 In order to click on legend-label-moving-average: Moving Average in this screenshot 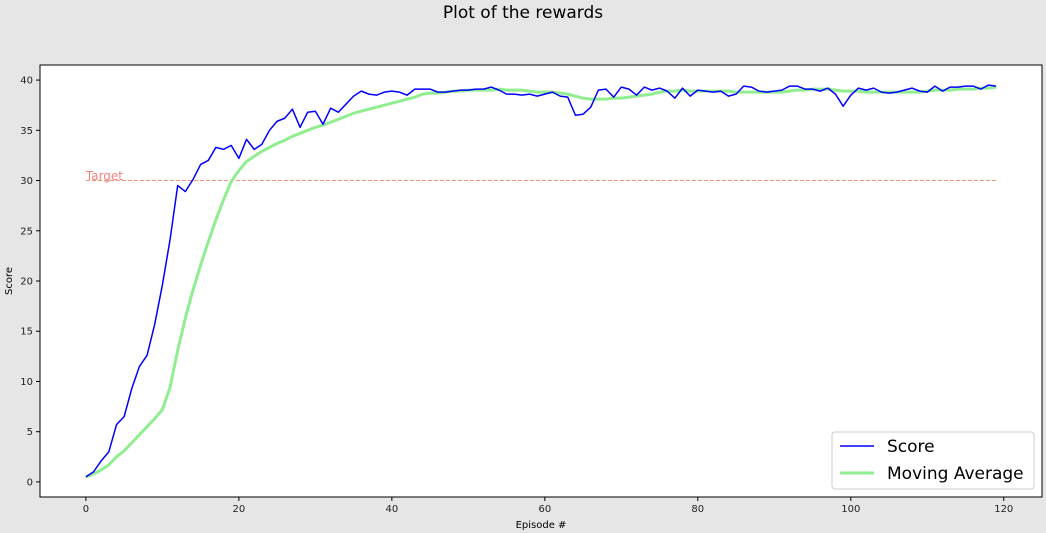, I will do `click(955, 474)`.